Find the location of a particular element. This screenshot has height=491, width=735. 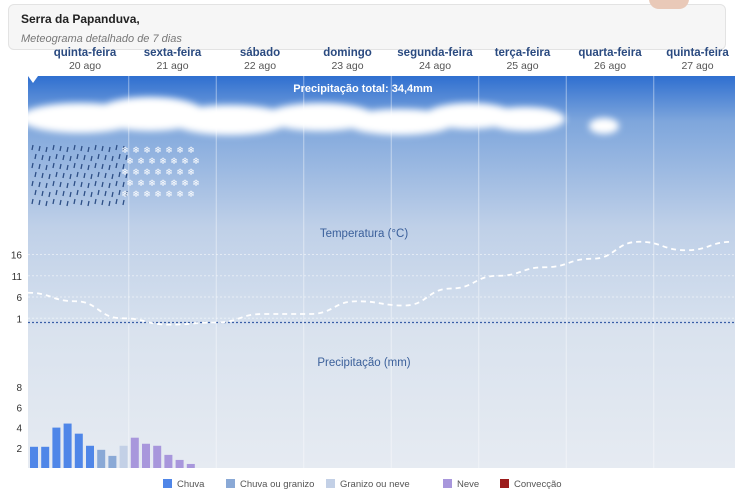

precipitation-tick-label: 4 is located at coordinates (19, 429).